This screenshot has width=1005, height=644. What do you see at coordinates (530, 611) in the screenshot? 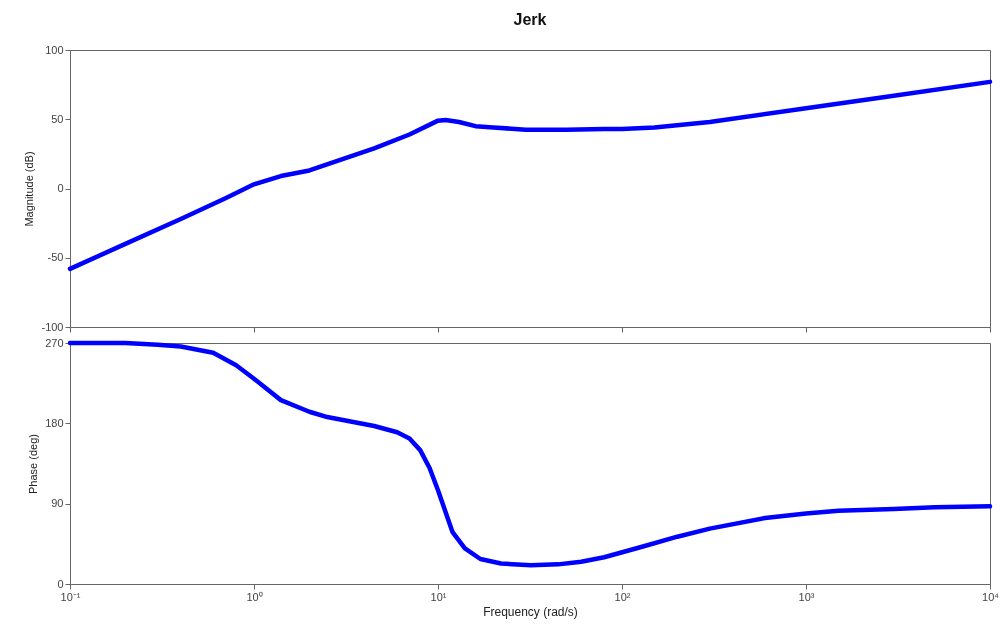
I see `x-axis-title: Frequency (rad/s)` at bounding box center [530, 611].